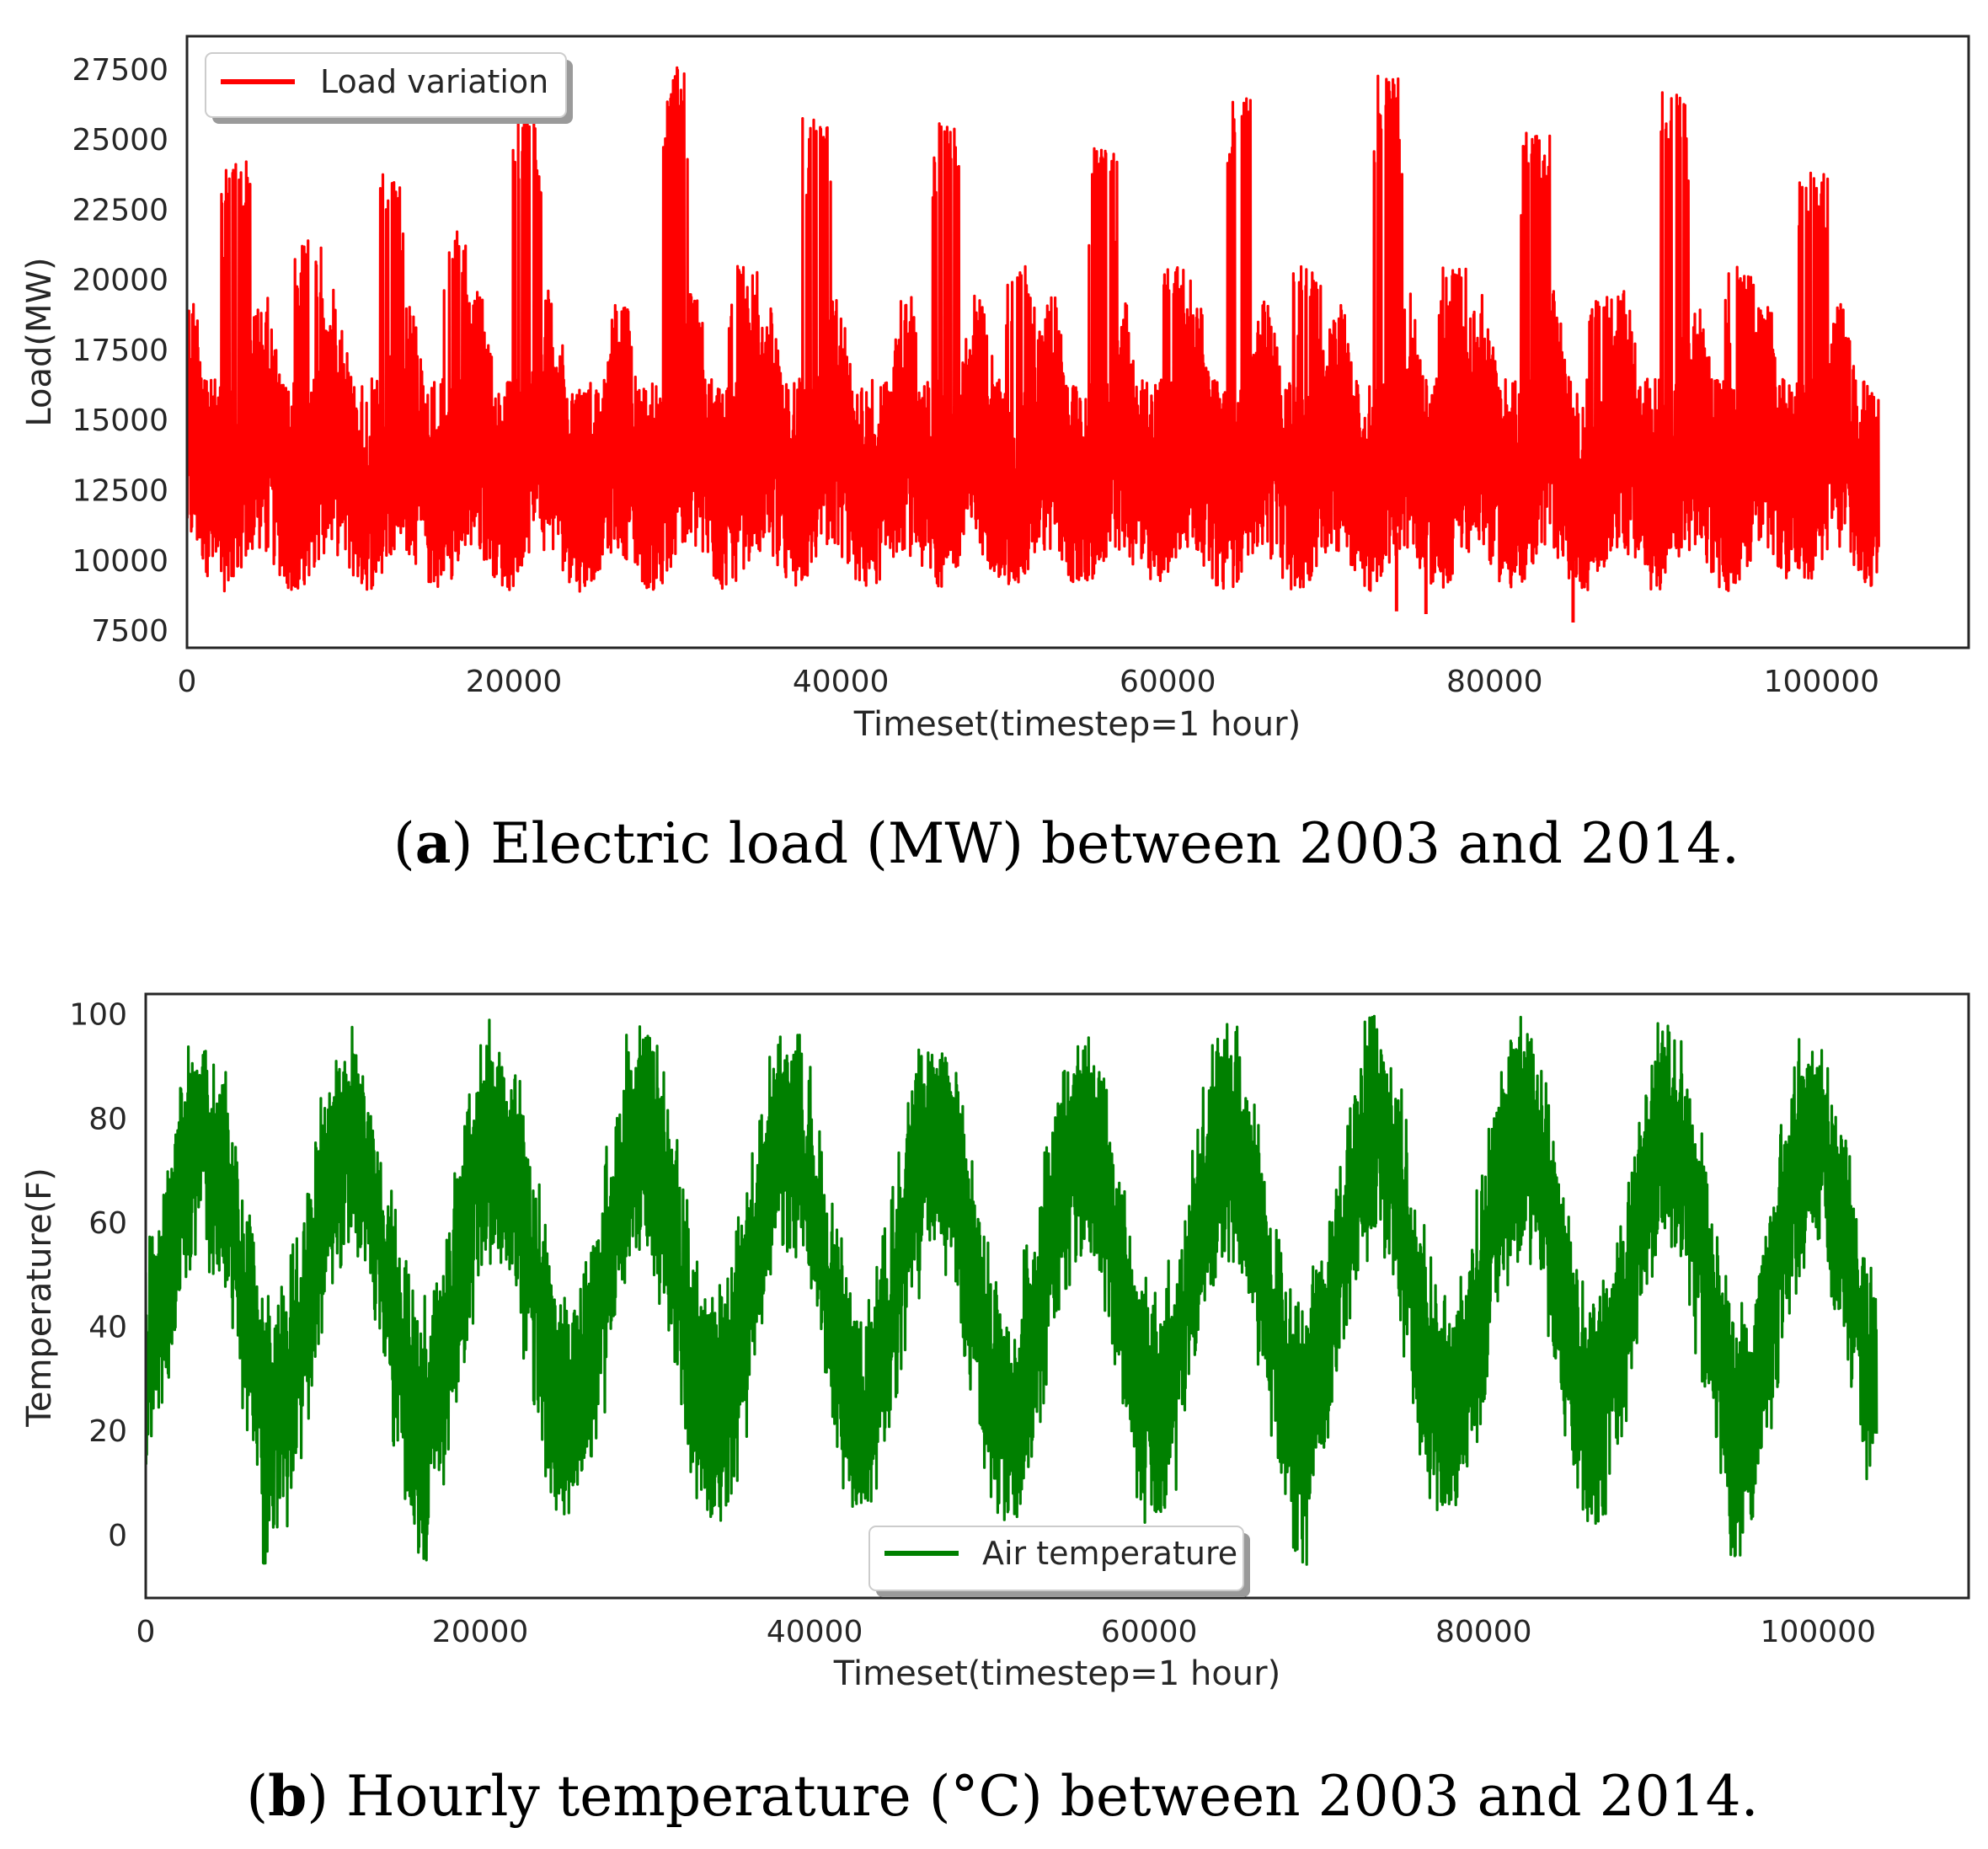 This screenshot has height=1849, width=1988. What do you see at coordinates (120, 140) in the screenshot?
I see `y-tick-label: 25000` at bounding box center [120, 140].